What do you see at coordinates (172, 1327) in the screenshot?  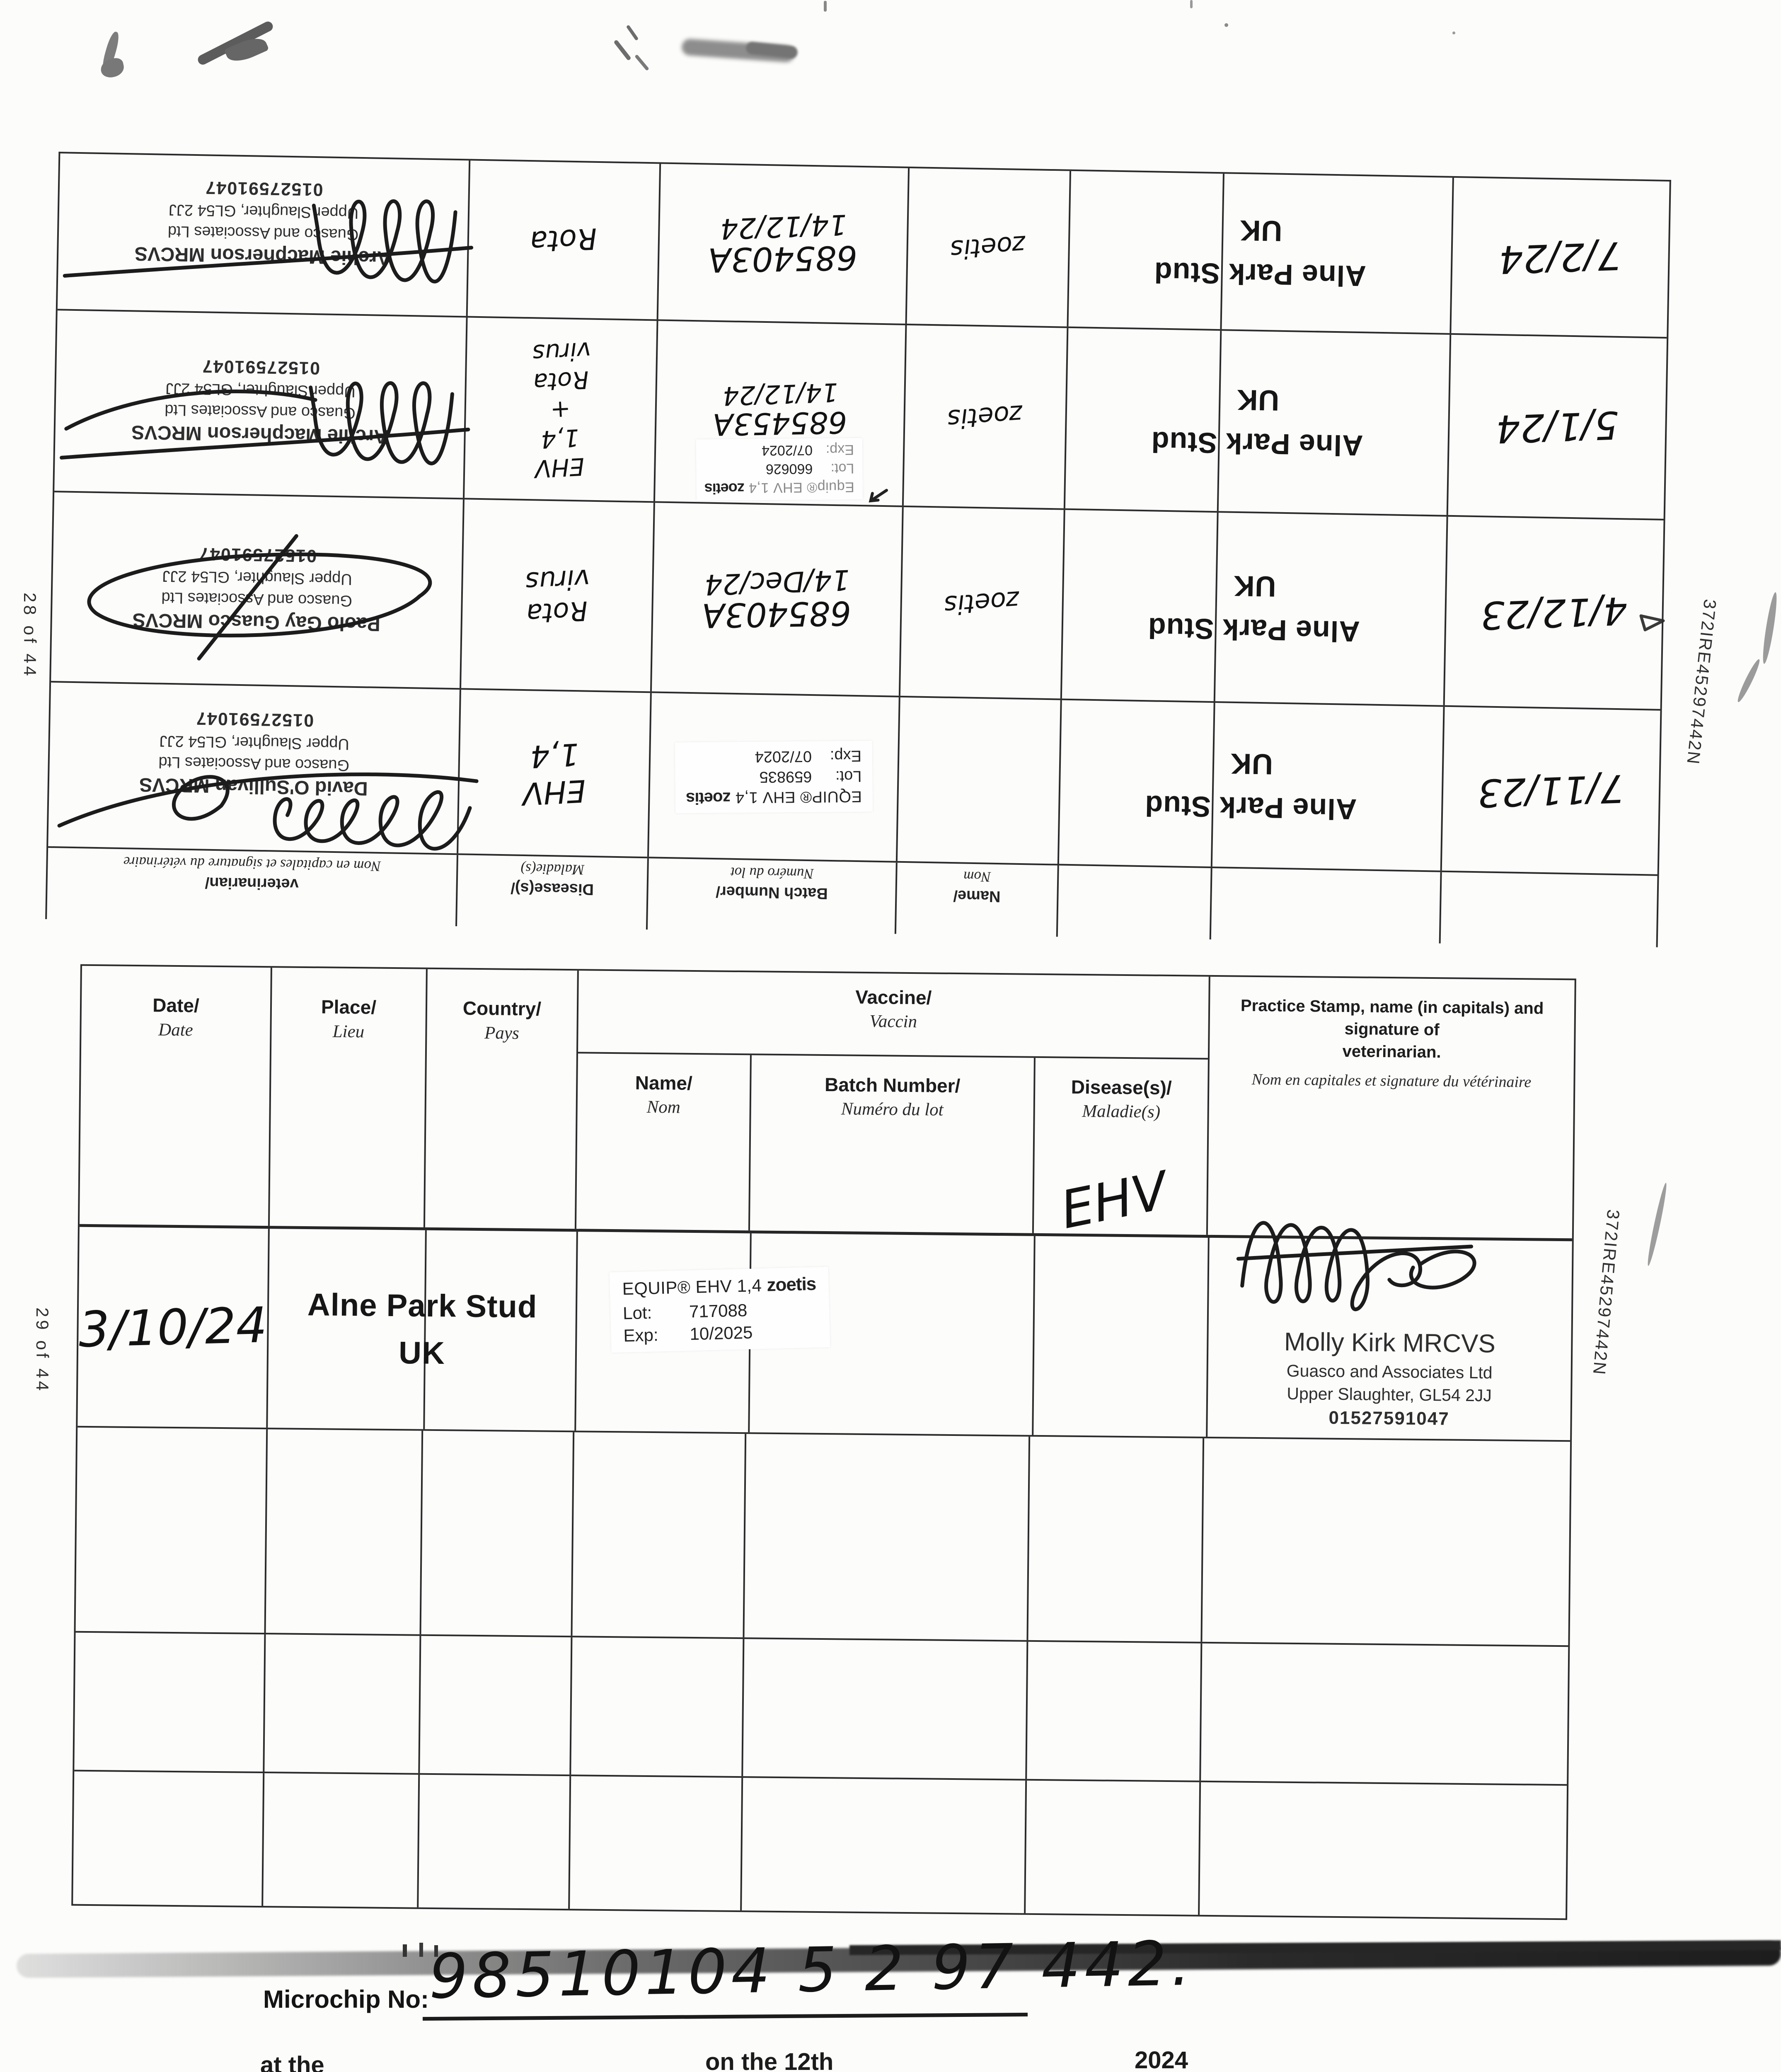 I see `handwritten-date: 3/10/24` at bounding box center [172, 1327].